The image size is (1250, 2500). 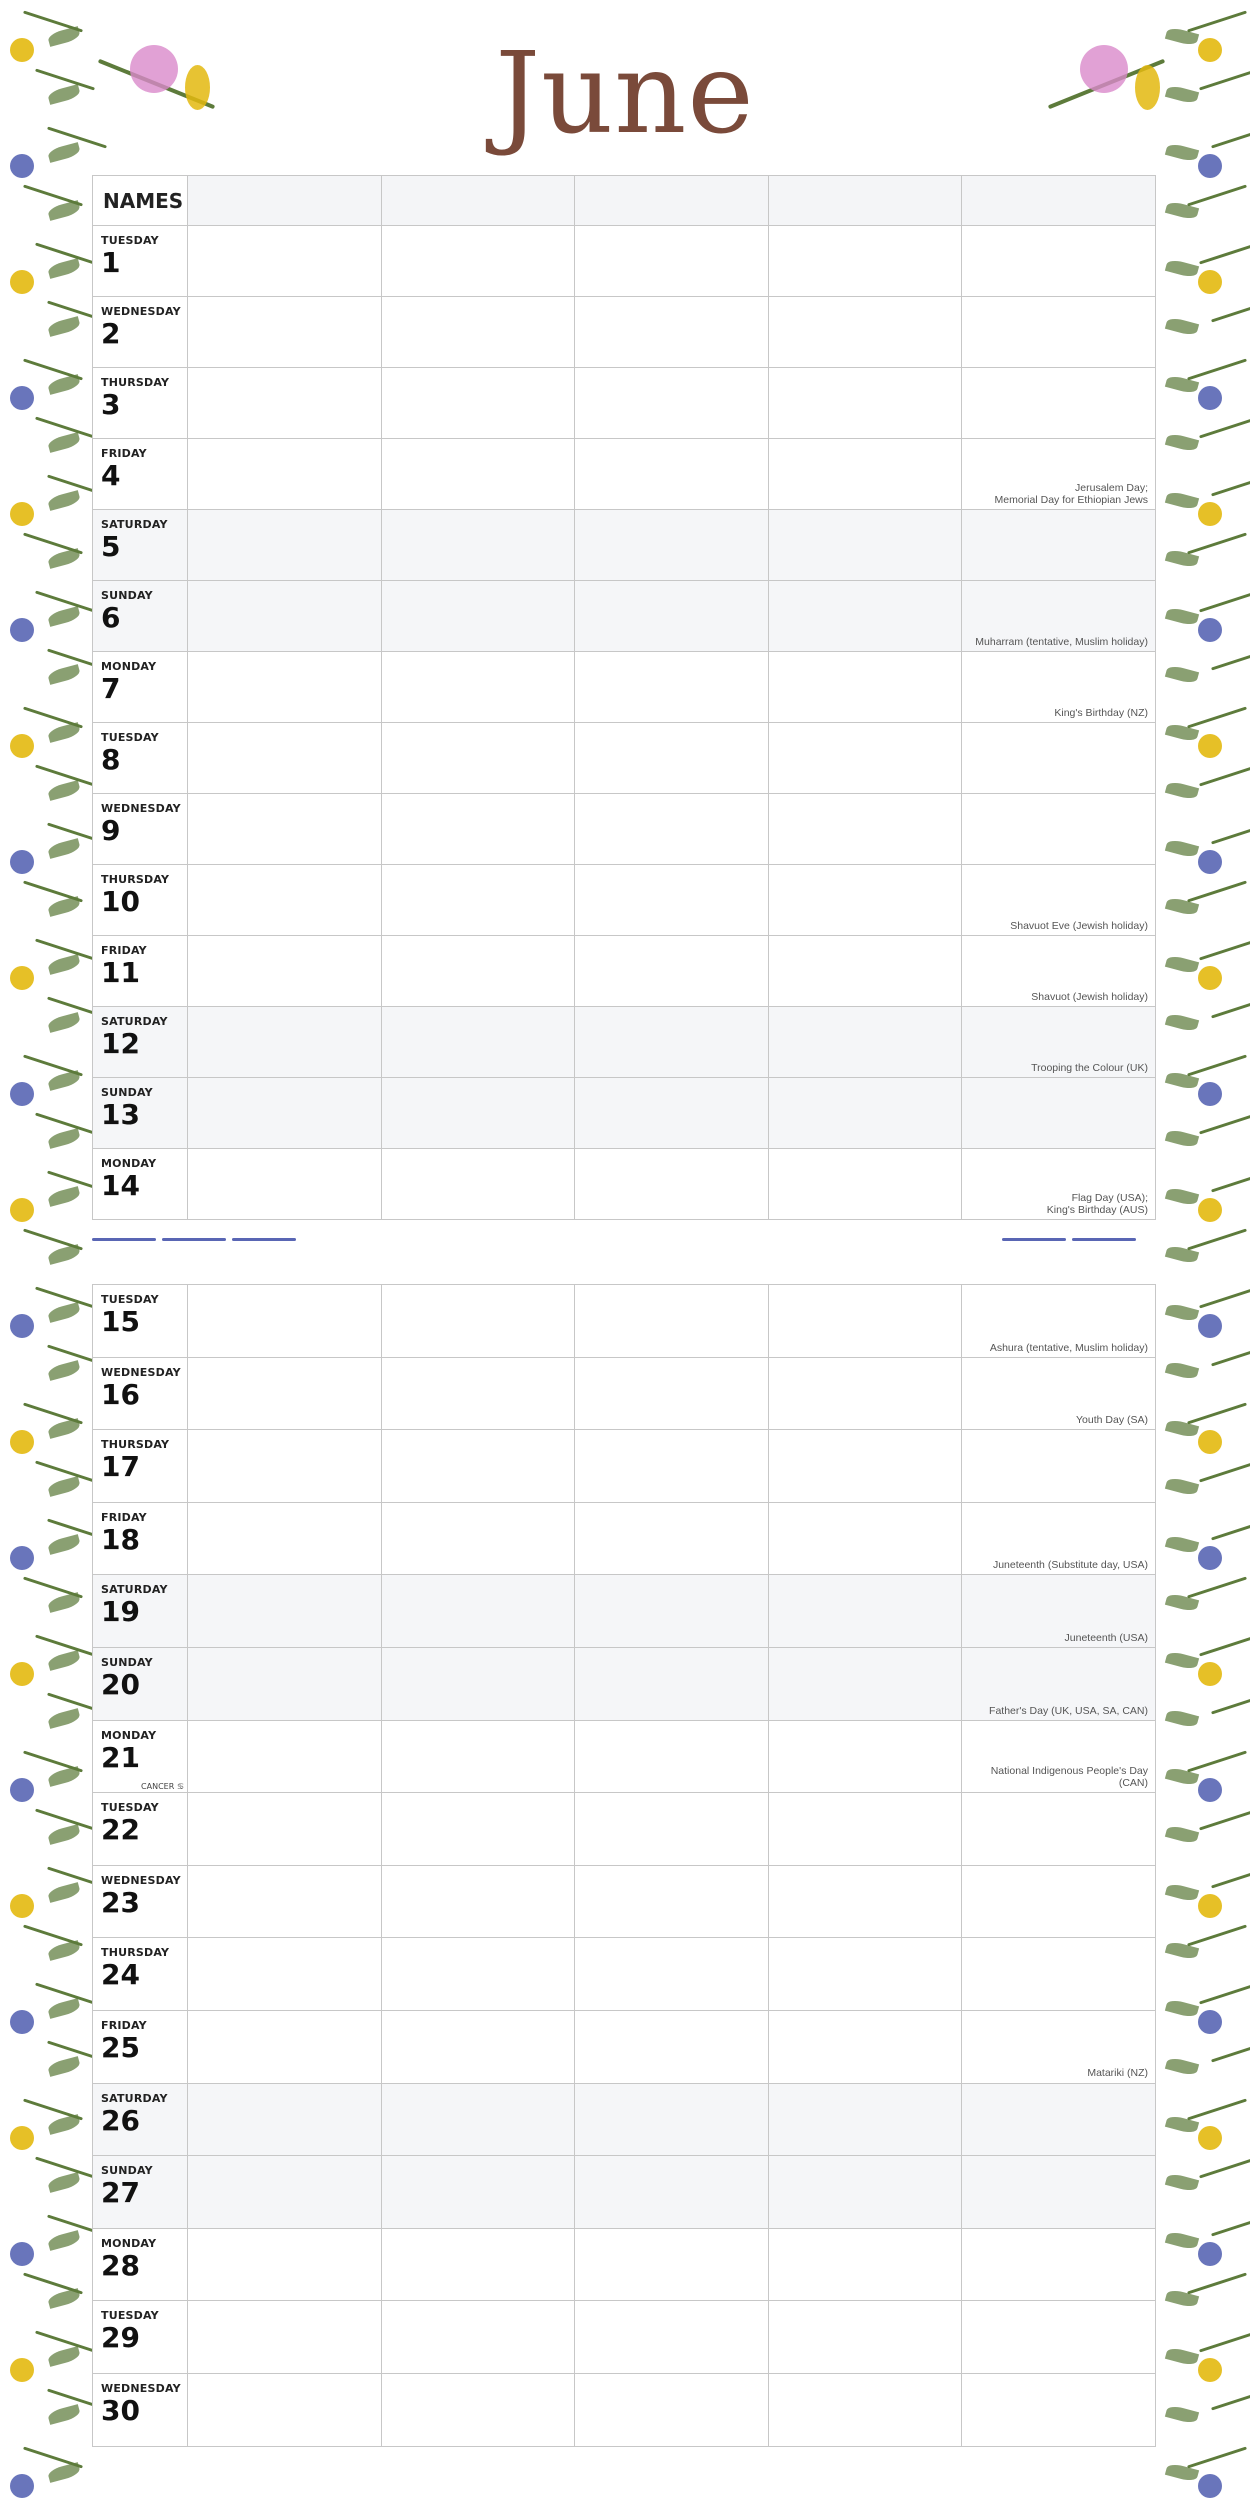 What do you see at coordinates (1058, 616) in the screenshot?
I see `schedule-cell-5: Muharram (tentative, Muslim holiday)` at bounding box center [1058, 616].